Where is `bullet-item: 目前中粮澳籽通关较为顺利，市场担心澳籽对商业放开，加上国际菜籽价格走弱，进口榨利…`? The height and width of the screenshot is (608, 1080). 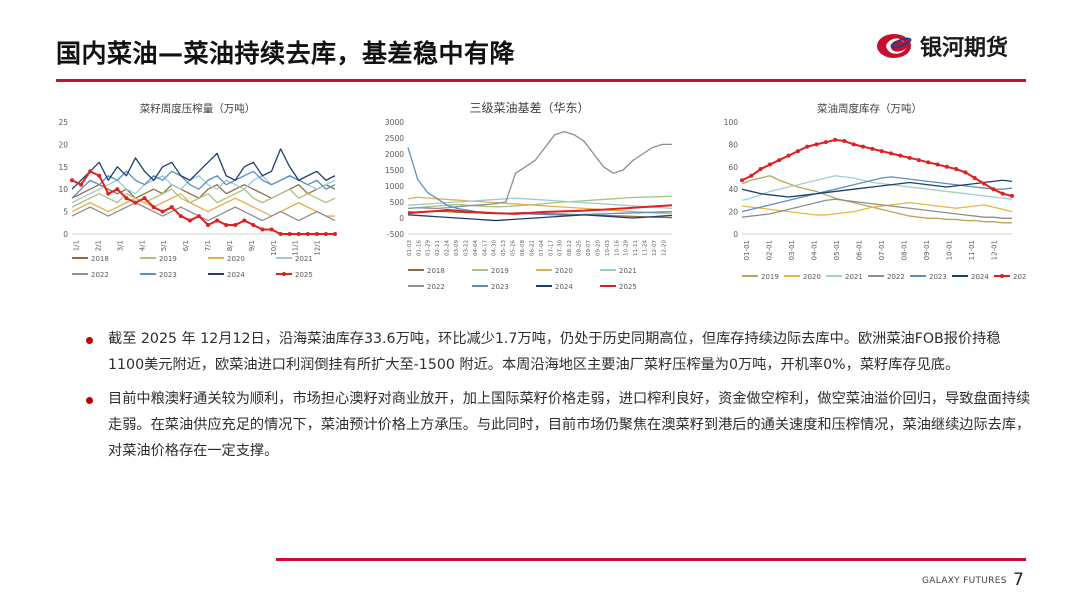 bullet-item: 目前中粮澳籽通关较为顺利，市场担心澳籽对商业放开，加上国际菜籽价格走弱，进口榨利… is located at coordinates (561, 425).